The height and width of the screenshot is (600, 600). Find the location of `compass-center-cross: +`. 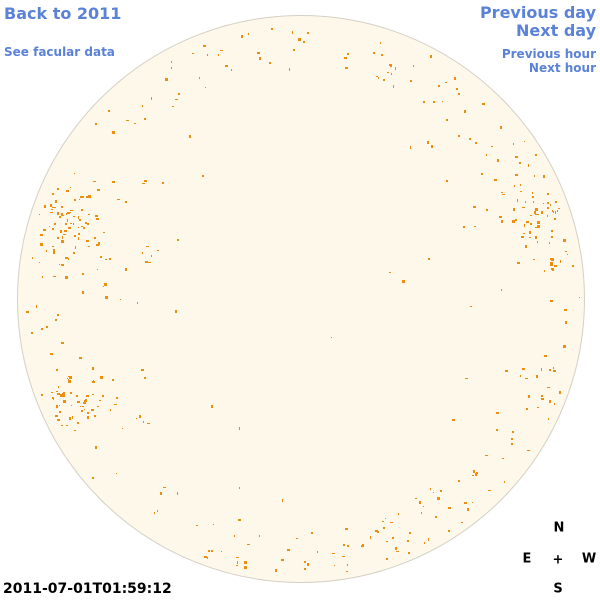

compass-center-cross: + is located at coordinates (558, 560).